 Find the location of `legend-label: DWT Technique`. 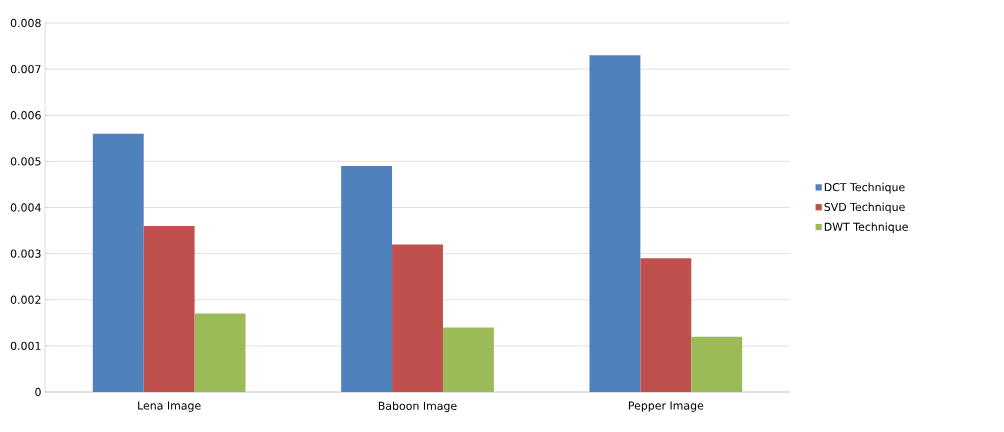

legend-label: DWT Technique is located at coordinates (866, 228).